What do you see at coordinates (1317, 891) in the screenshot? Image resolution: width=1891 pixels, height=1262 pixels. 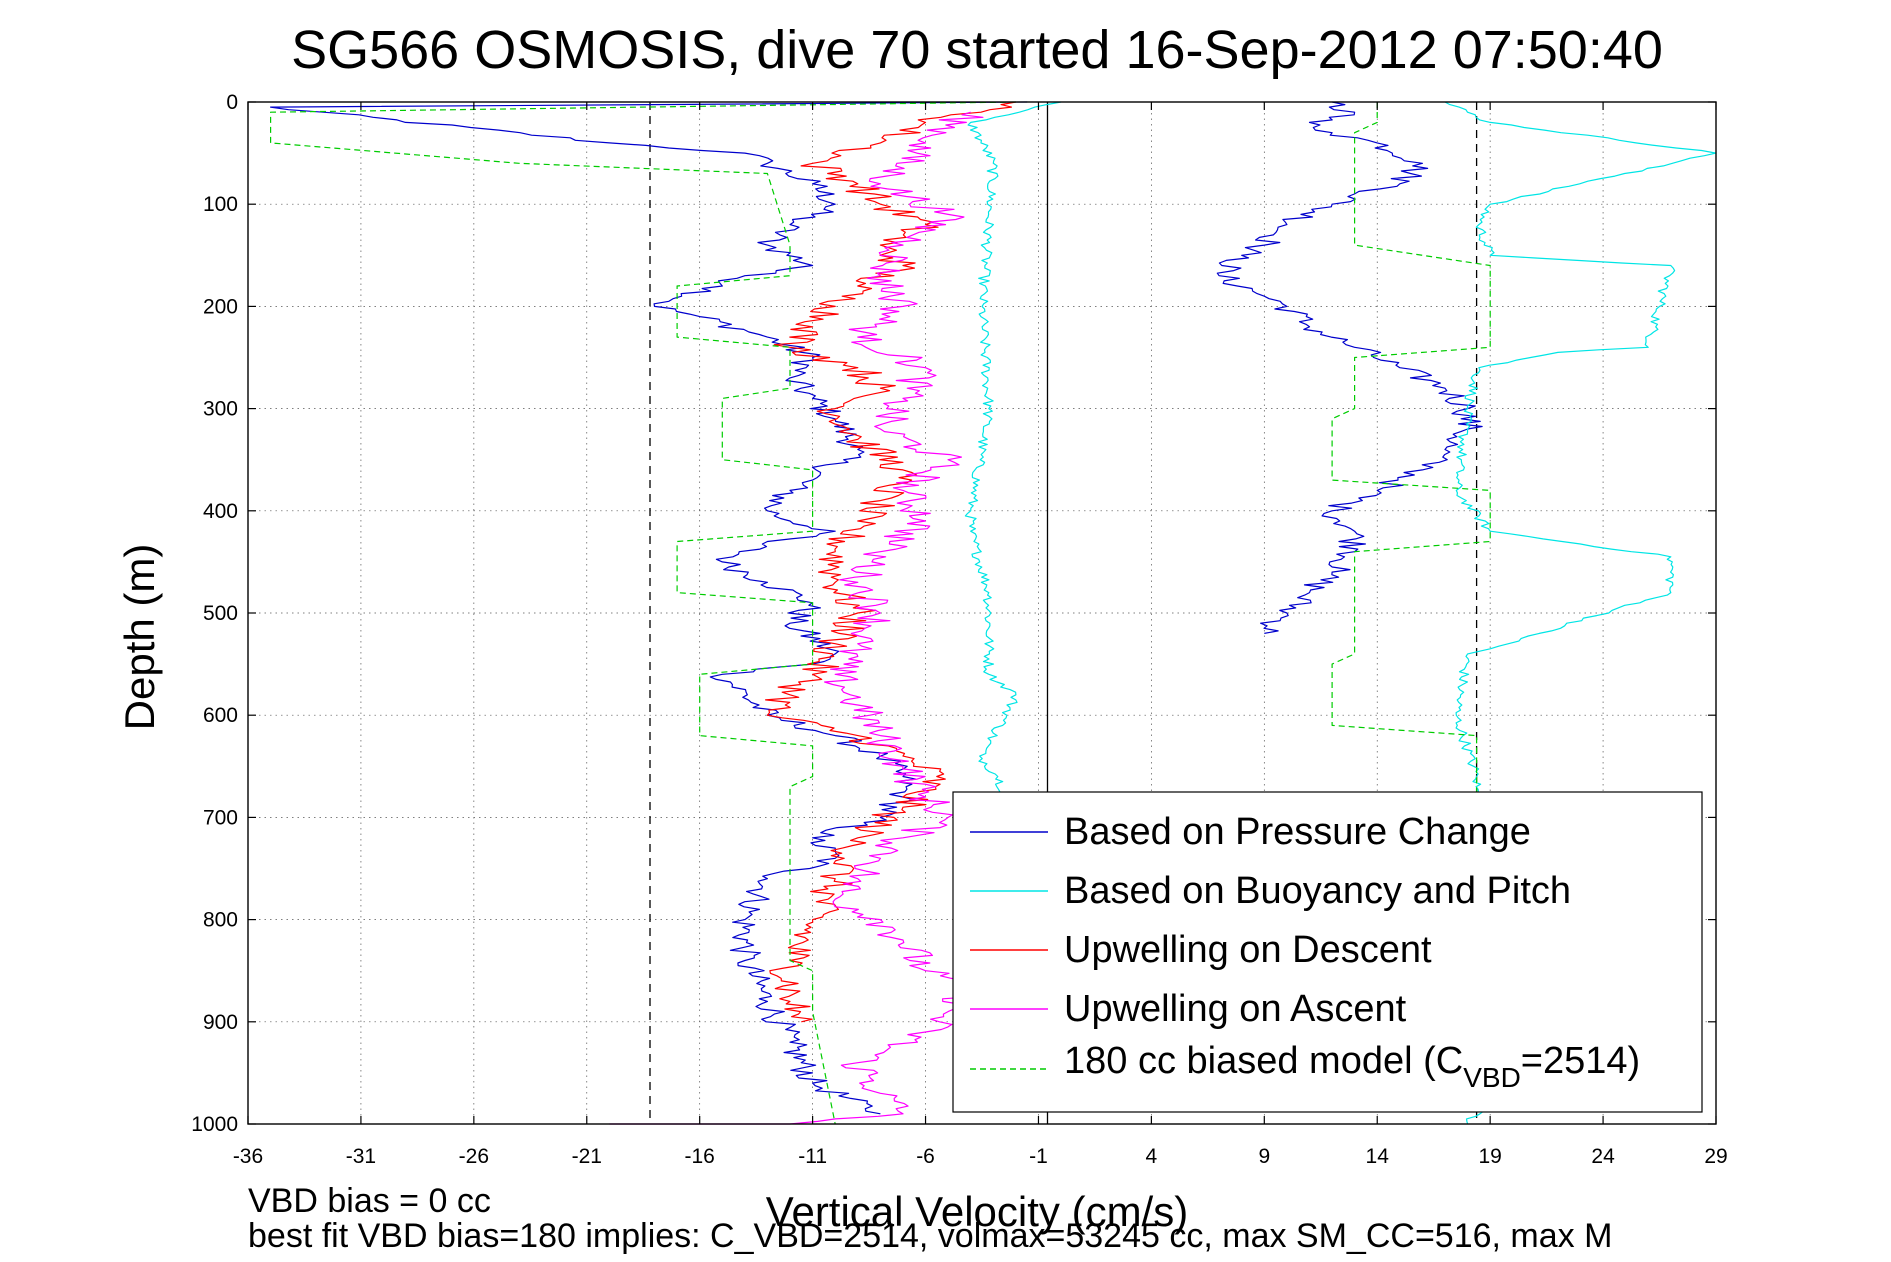 I see `legend-label-1: Based on Buoyancy and Pitch` at bounding box center [1317, 891].